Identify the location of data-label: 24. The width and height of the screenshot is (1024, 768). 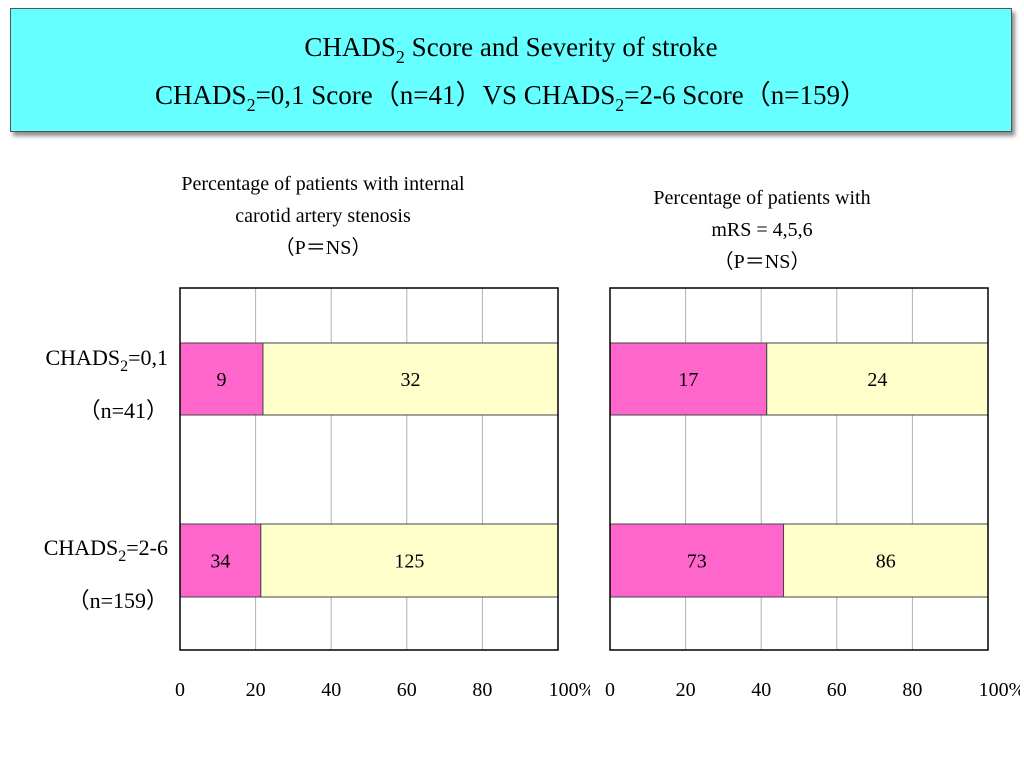
(877, 380).